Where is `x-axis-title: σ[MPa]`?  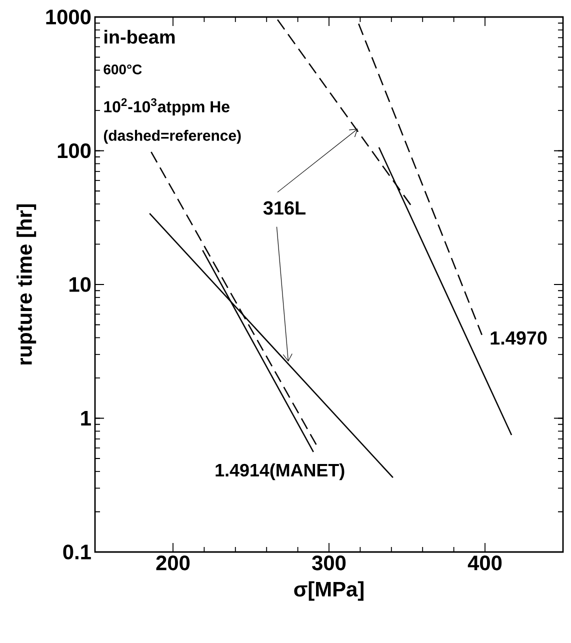
x-axis-title: σ[MPa] is located at coordinates (329, 591).